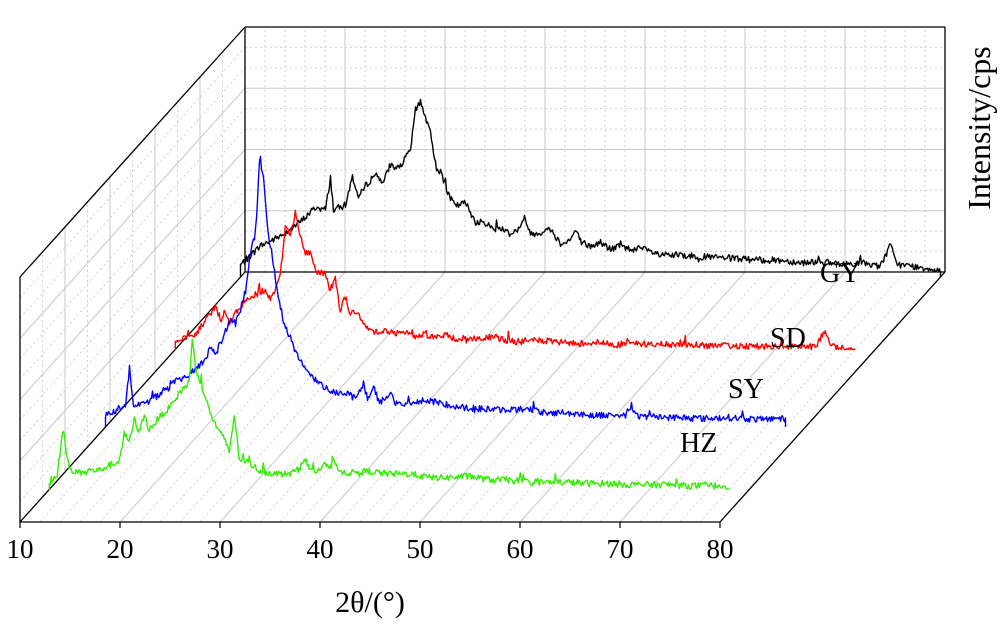 Image resolution: width=1000 pixels, height=627 pixels. What do you see at coordinates (370, 543) in the screenshot?
I see `x-tick-labels: 10 20 30 40 50 60 70 80` at bounding box center [370, 543].